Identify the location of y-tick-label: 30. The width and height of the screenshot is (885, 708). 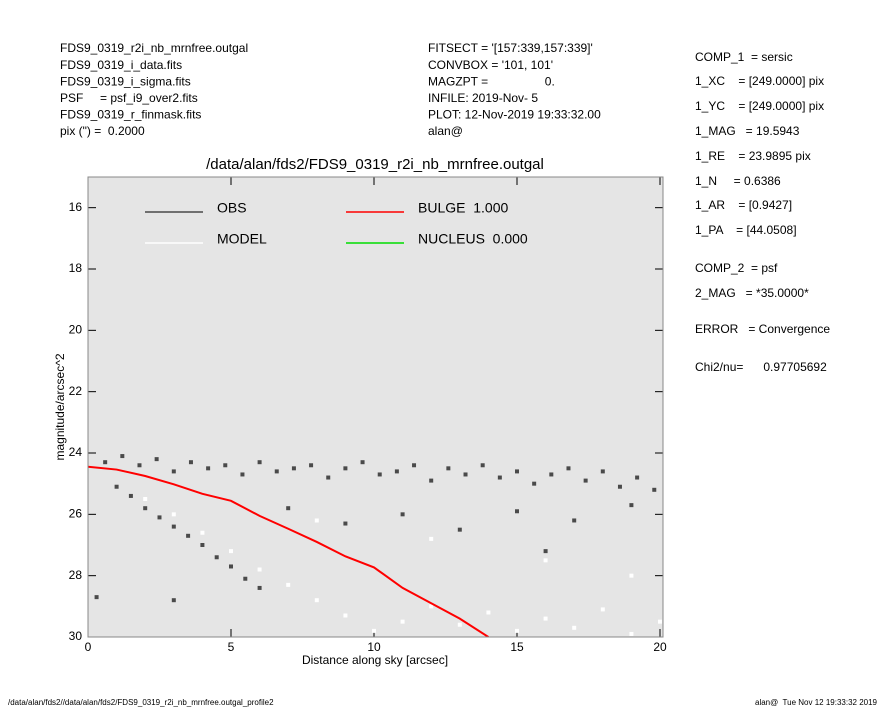
(76, 636).